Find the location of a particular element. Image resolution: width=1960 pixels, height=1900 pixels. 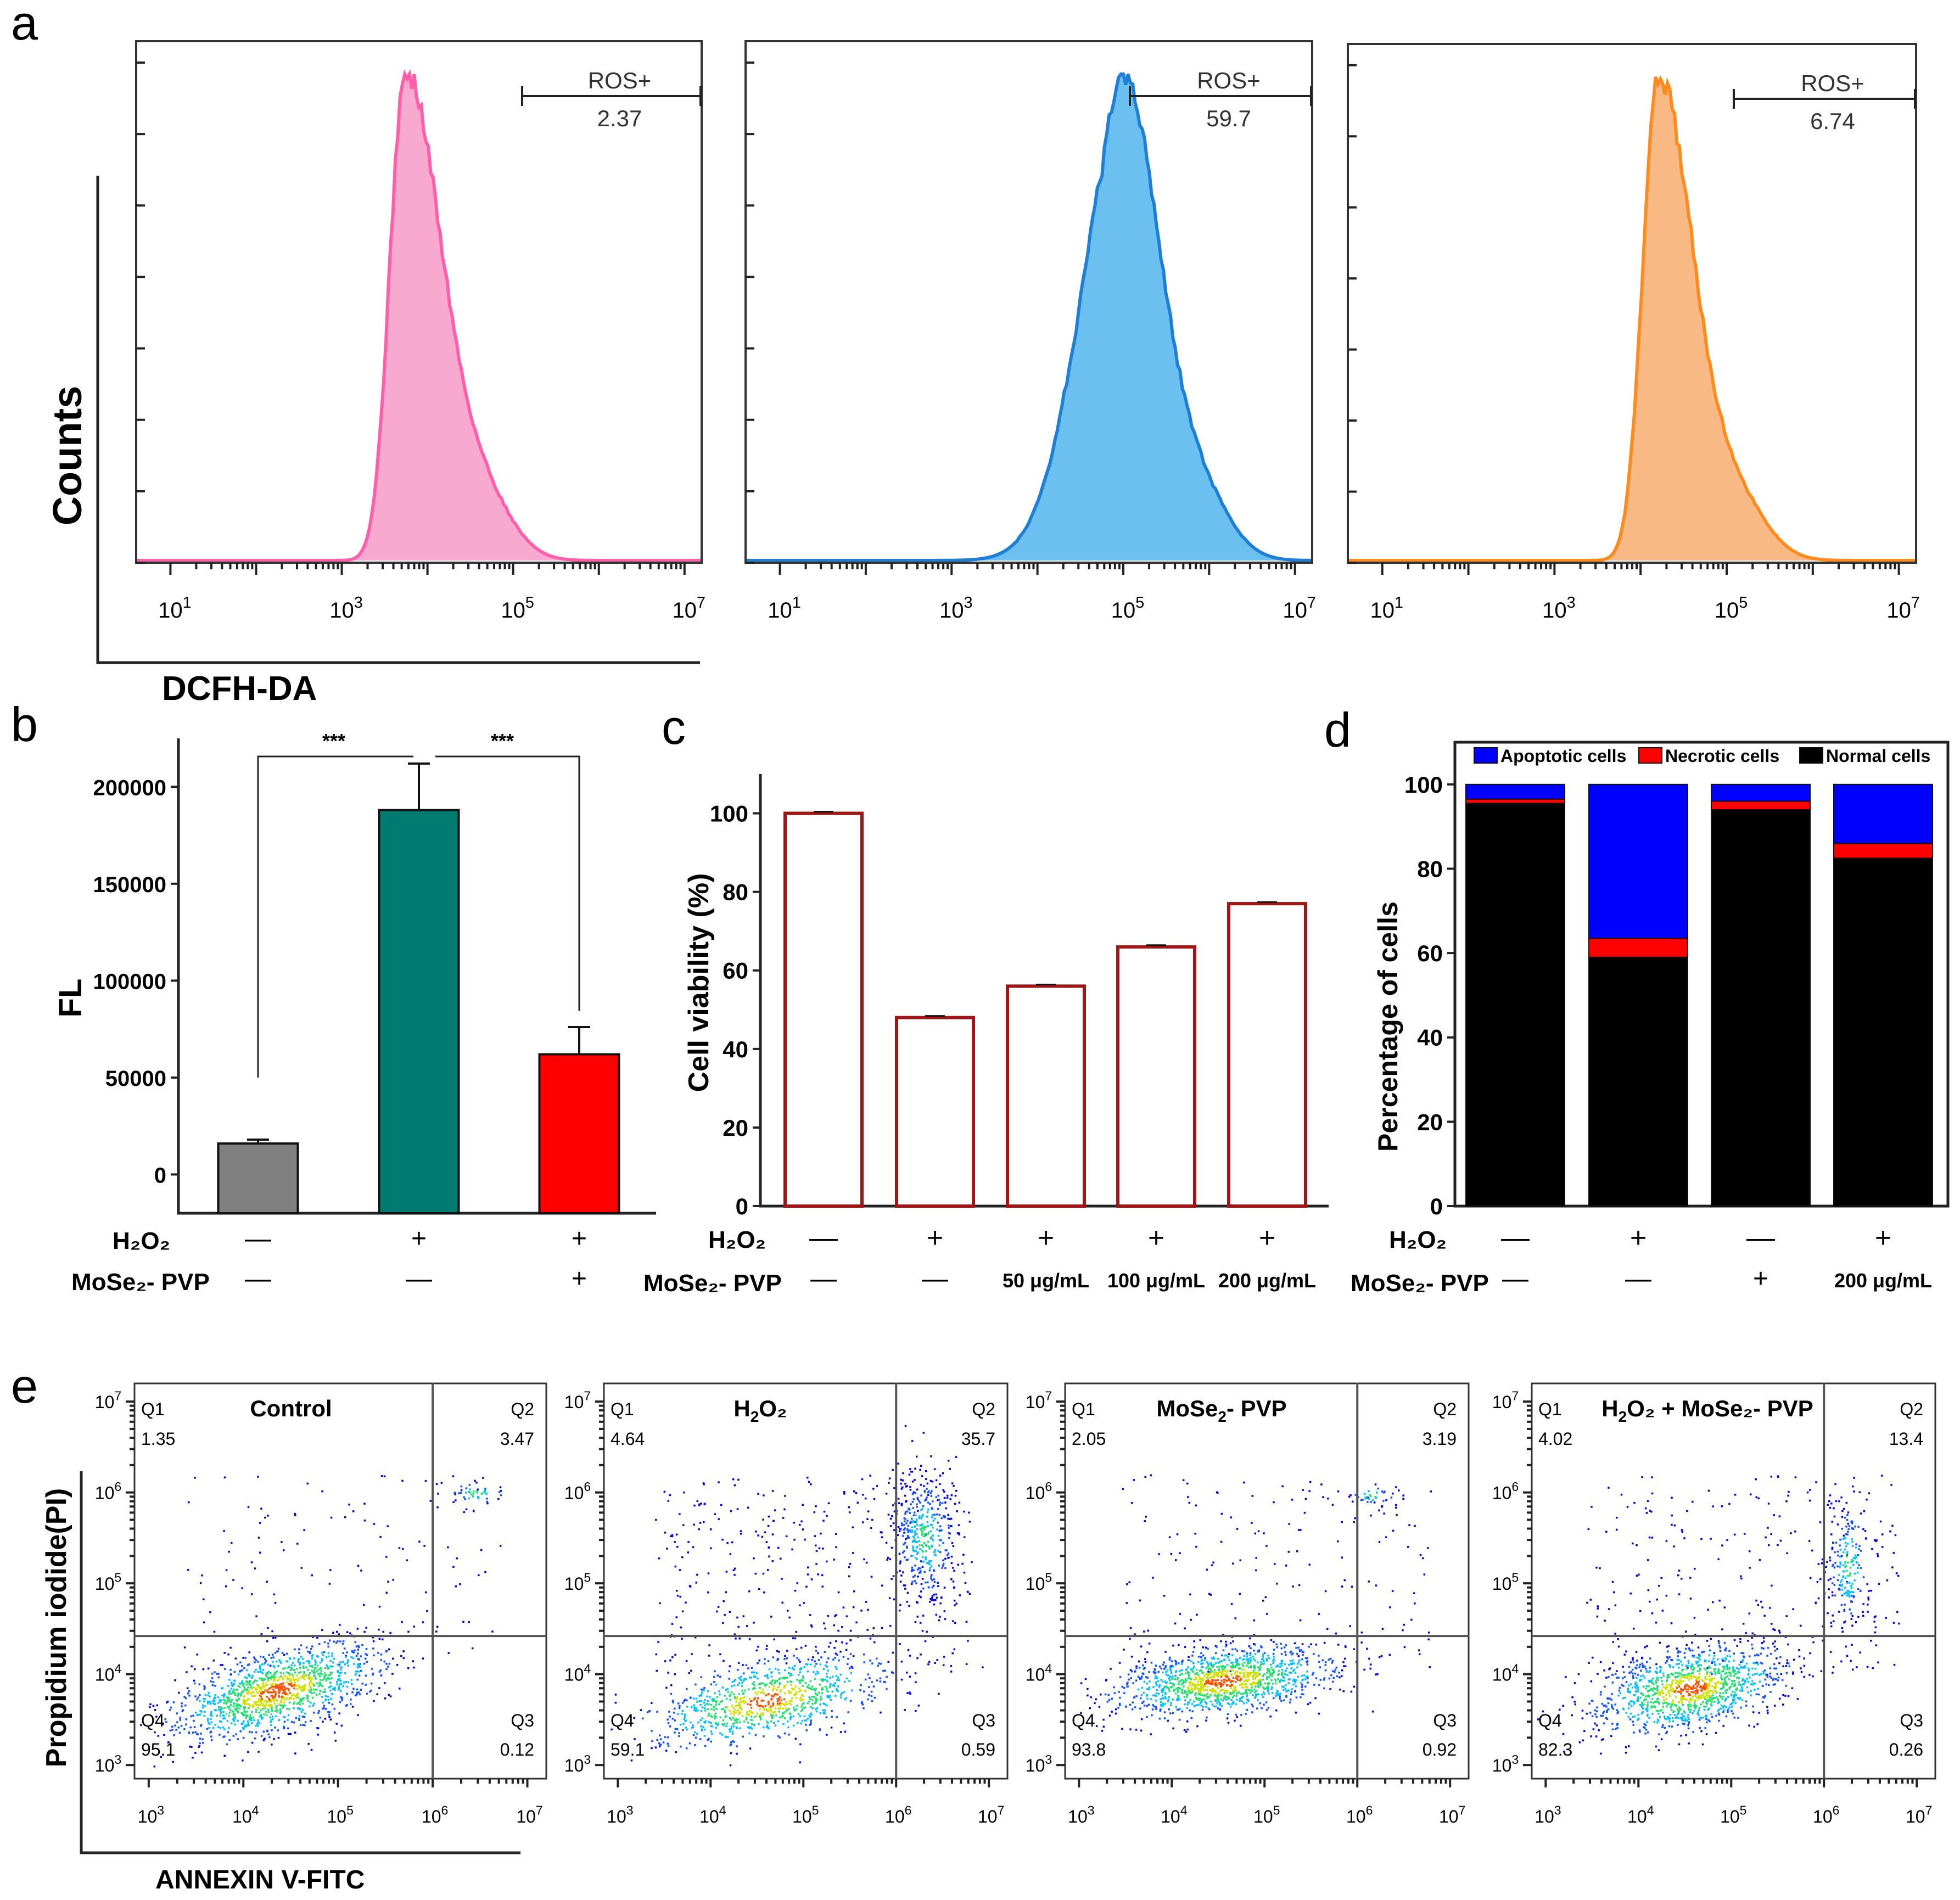

e-y-tick-label: 106 is located at coordinates (108, 1491).